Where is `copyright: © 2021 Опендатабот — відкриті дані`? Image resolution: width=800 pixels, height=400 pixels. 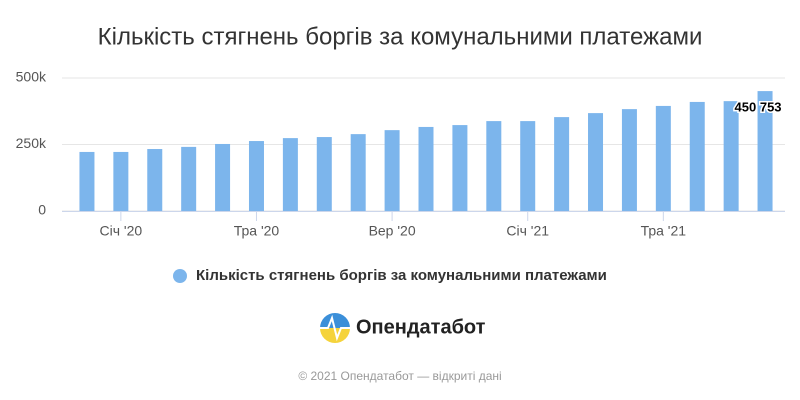 copyright: © 2021 Опендатабот — відкриті дані is located at coordinates (399, 376).